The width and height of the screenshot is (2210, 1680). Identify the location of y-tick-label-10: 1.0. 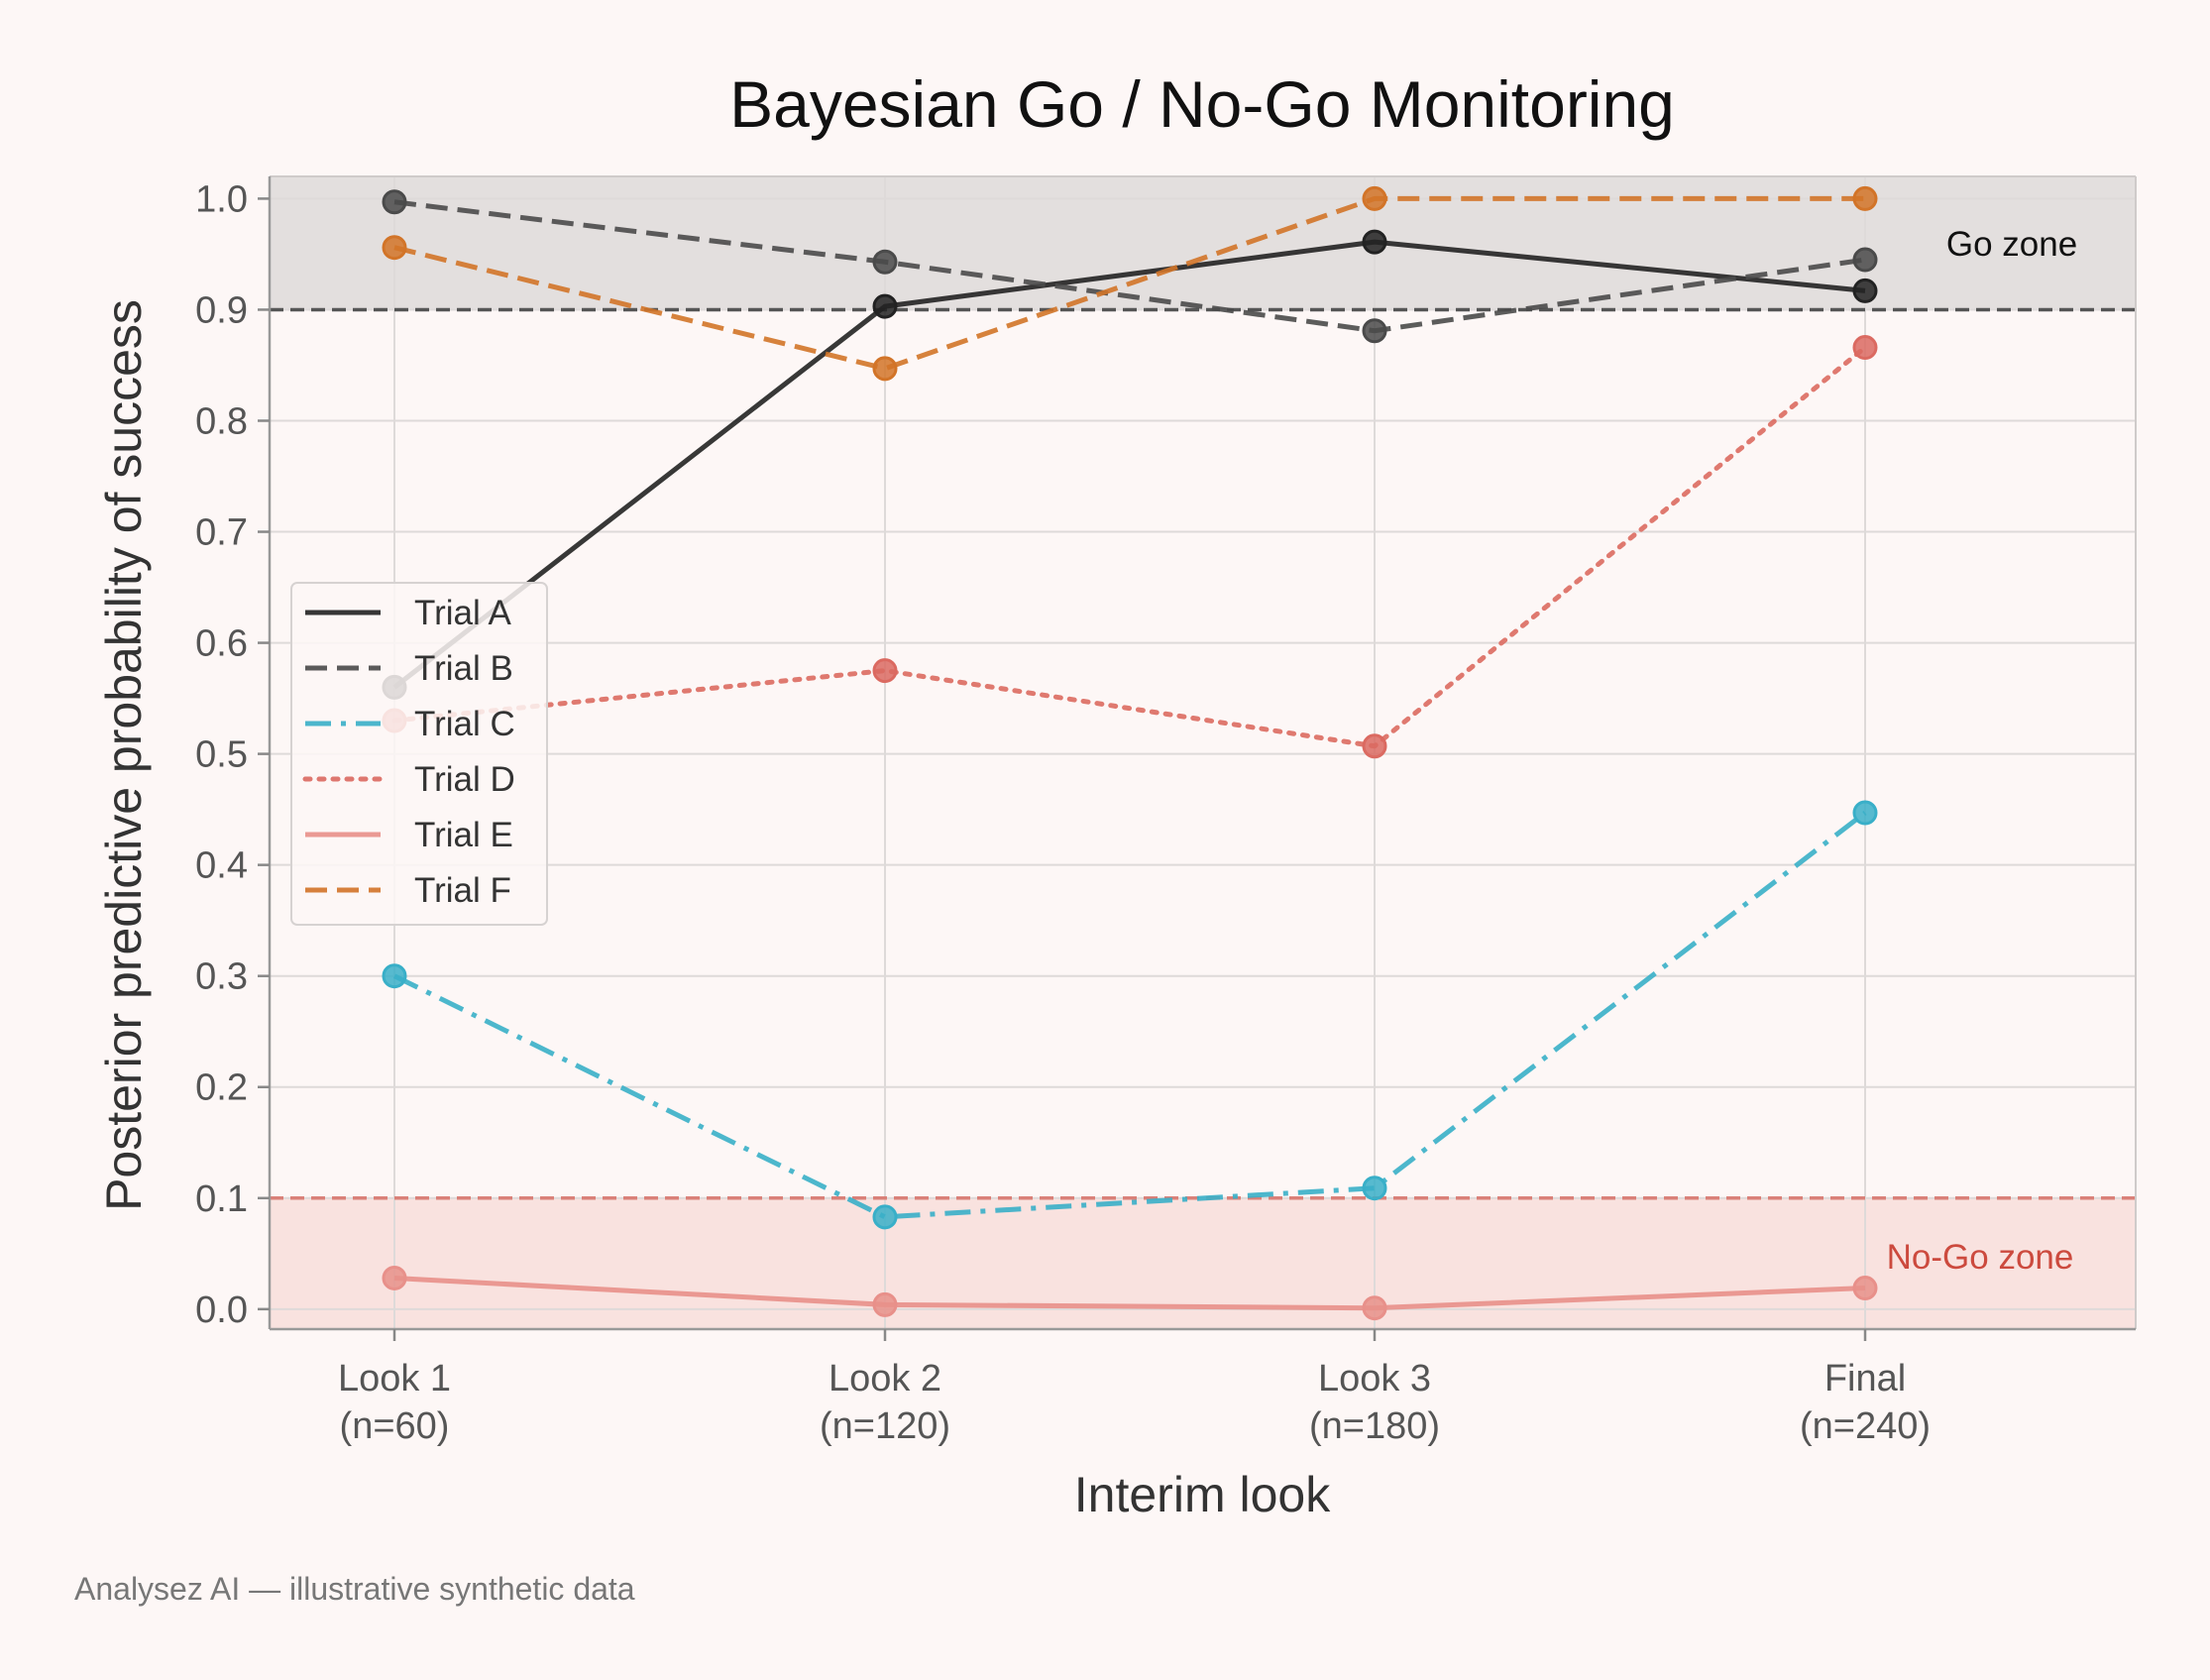
(221, 199).